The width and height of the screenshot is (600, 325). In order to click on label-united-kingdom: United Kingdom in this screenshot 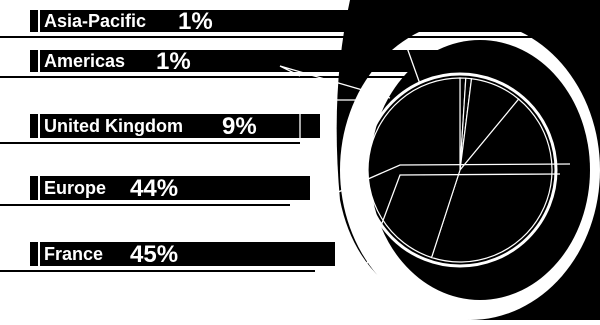, I will do `click(113, 126)`.